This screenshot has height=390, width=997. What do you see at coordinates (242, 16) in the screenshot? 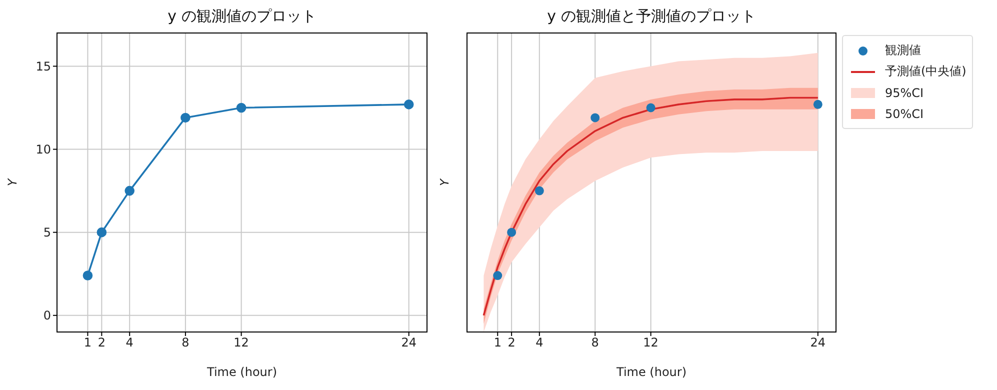
I see `chart-title: y の観測値のプロット` at bounding box center [242, 16].